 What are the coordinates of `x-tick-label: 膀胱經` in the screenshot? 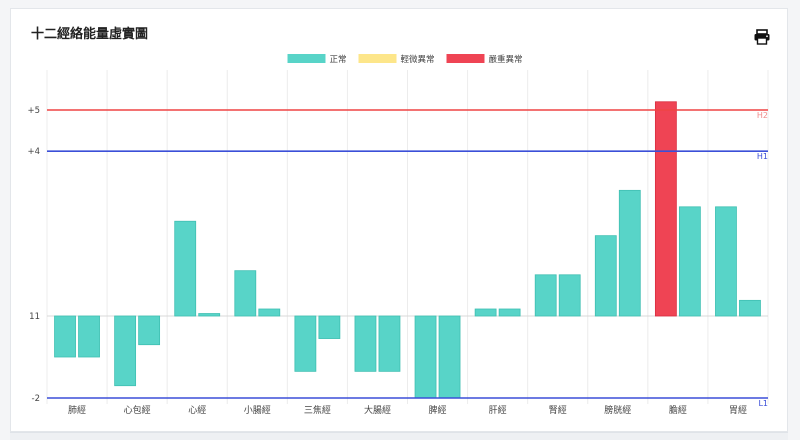 It's located at (617, 410).